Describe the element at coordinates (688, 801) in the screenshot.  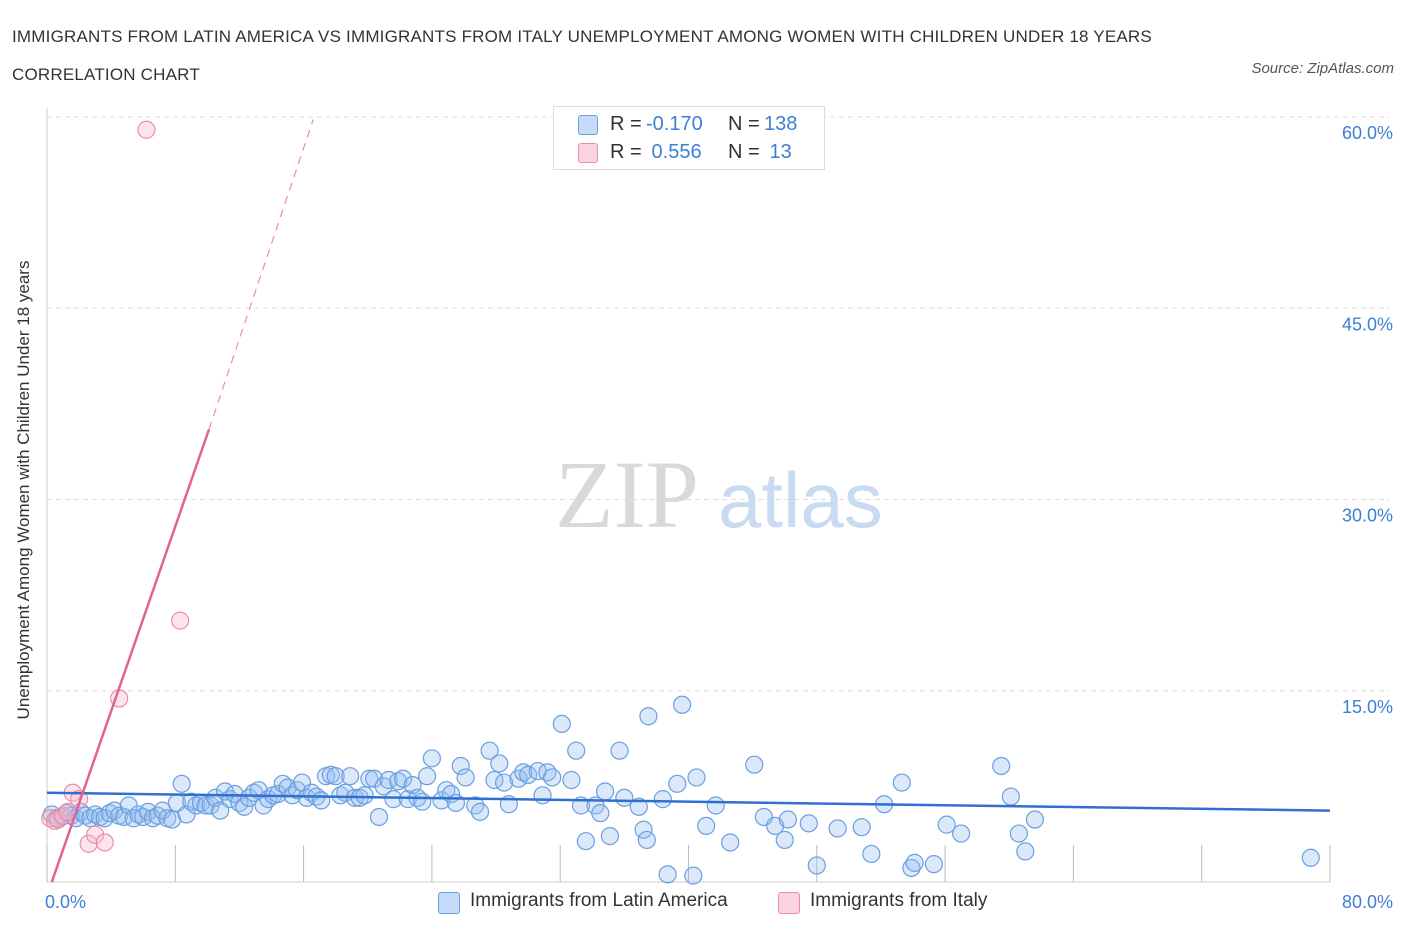
I see `trend-line-latin-america` at that location.